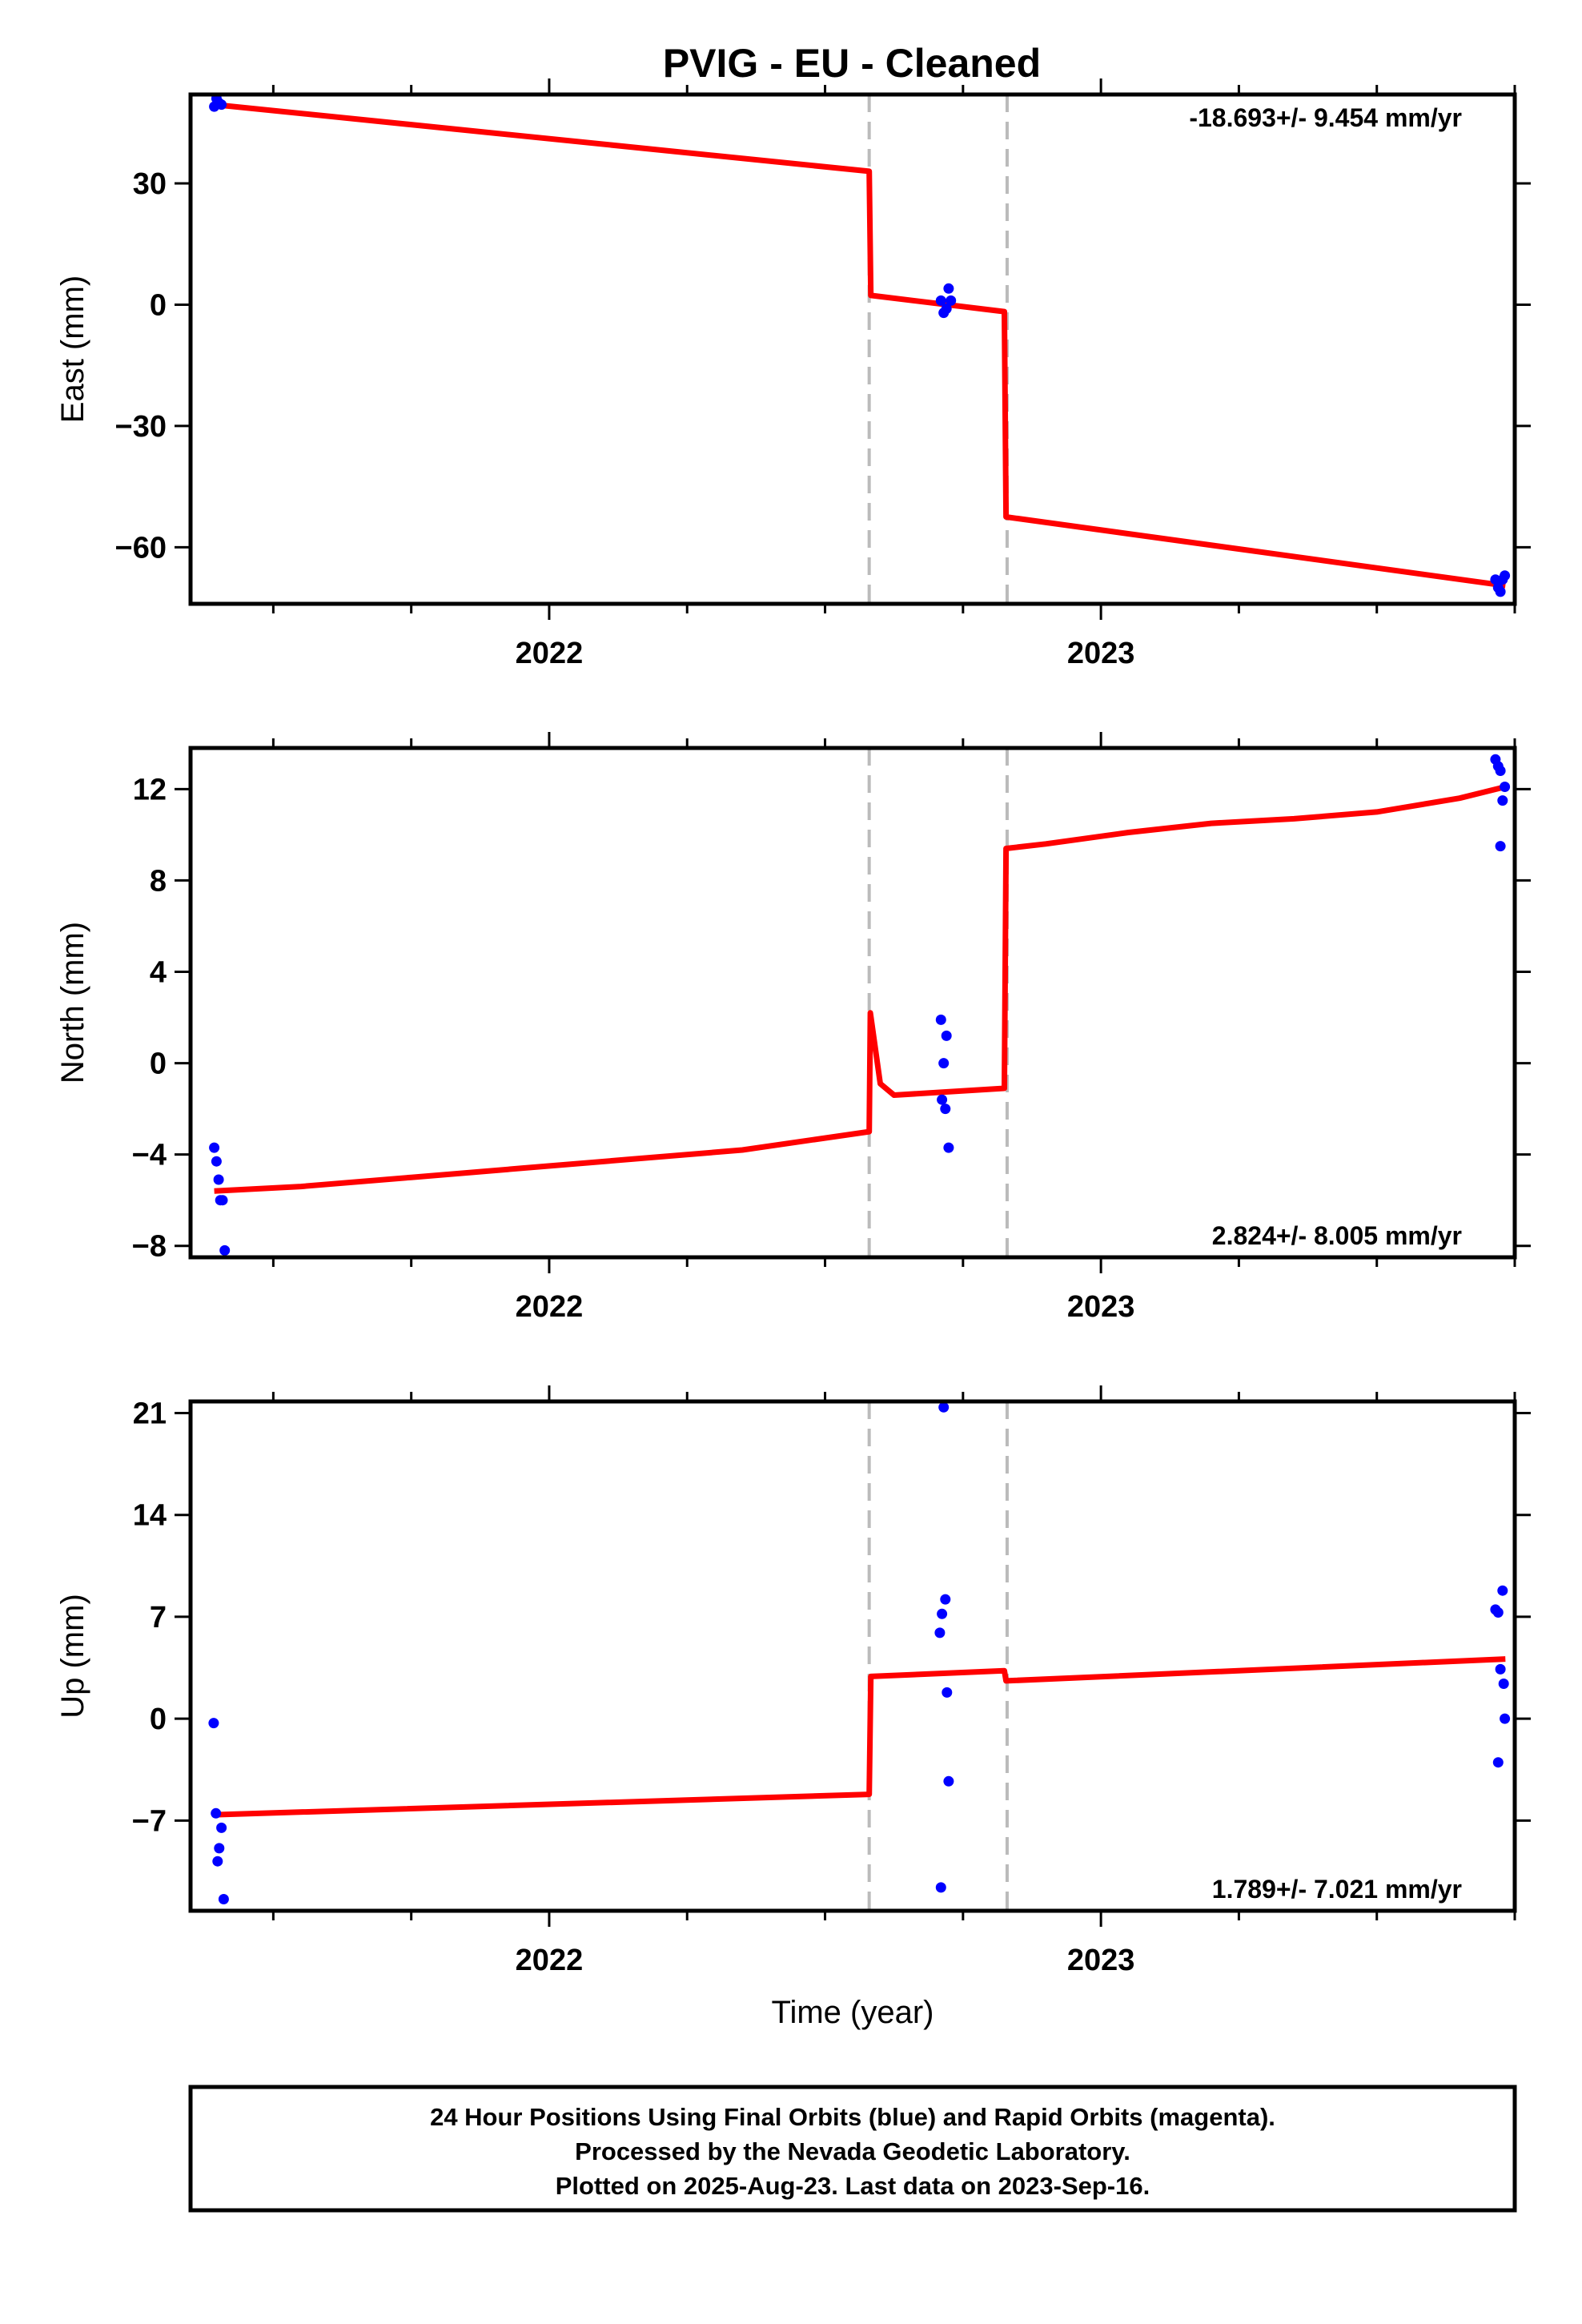 Image resolution: width=1582 pixels, height=2324 pixels. What do you see at coordinates (72, 1657) in the screenshot?
I see `y-axis-label: Up (mm)` at bounding box center [72, 1657].